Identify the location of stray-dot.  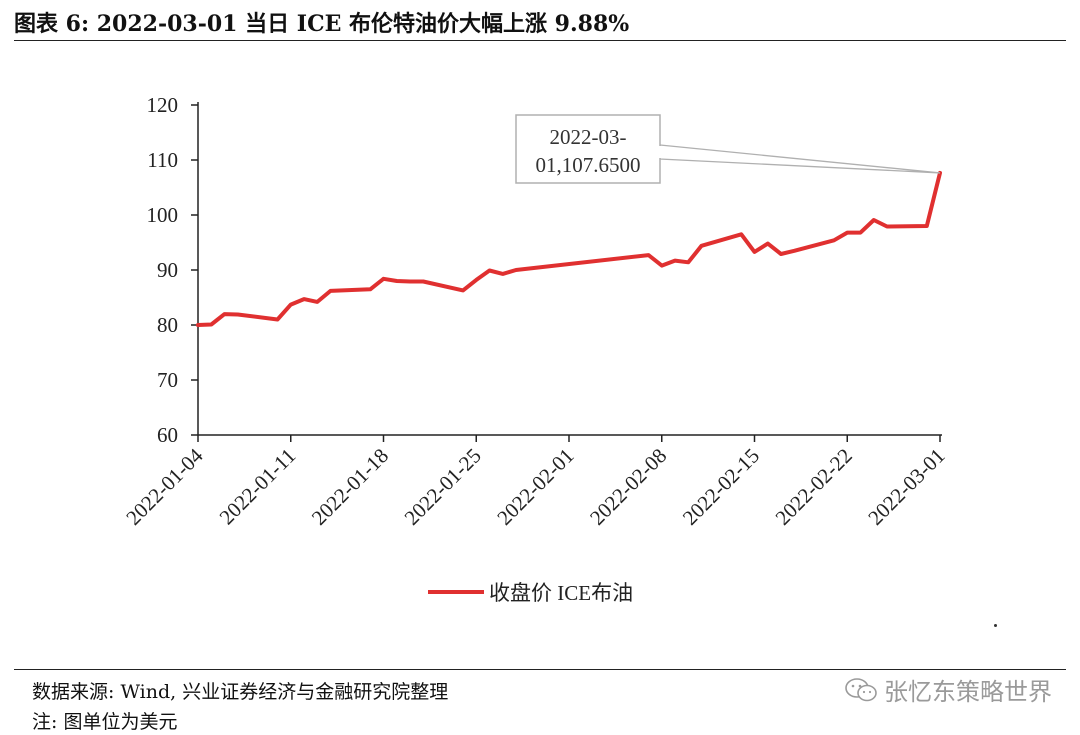
(995, 625).